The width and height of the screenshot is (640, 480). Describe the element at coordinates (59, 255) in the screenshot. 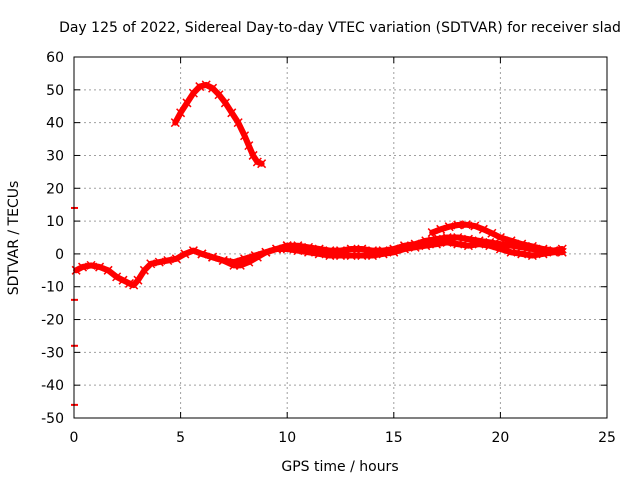

I see `y-tick-label: 0` at that location.